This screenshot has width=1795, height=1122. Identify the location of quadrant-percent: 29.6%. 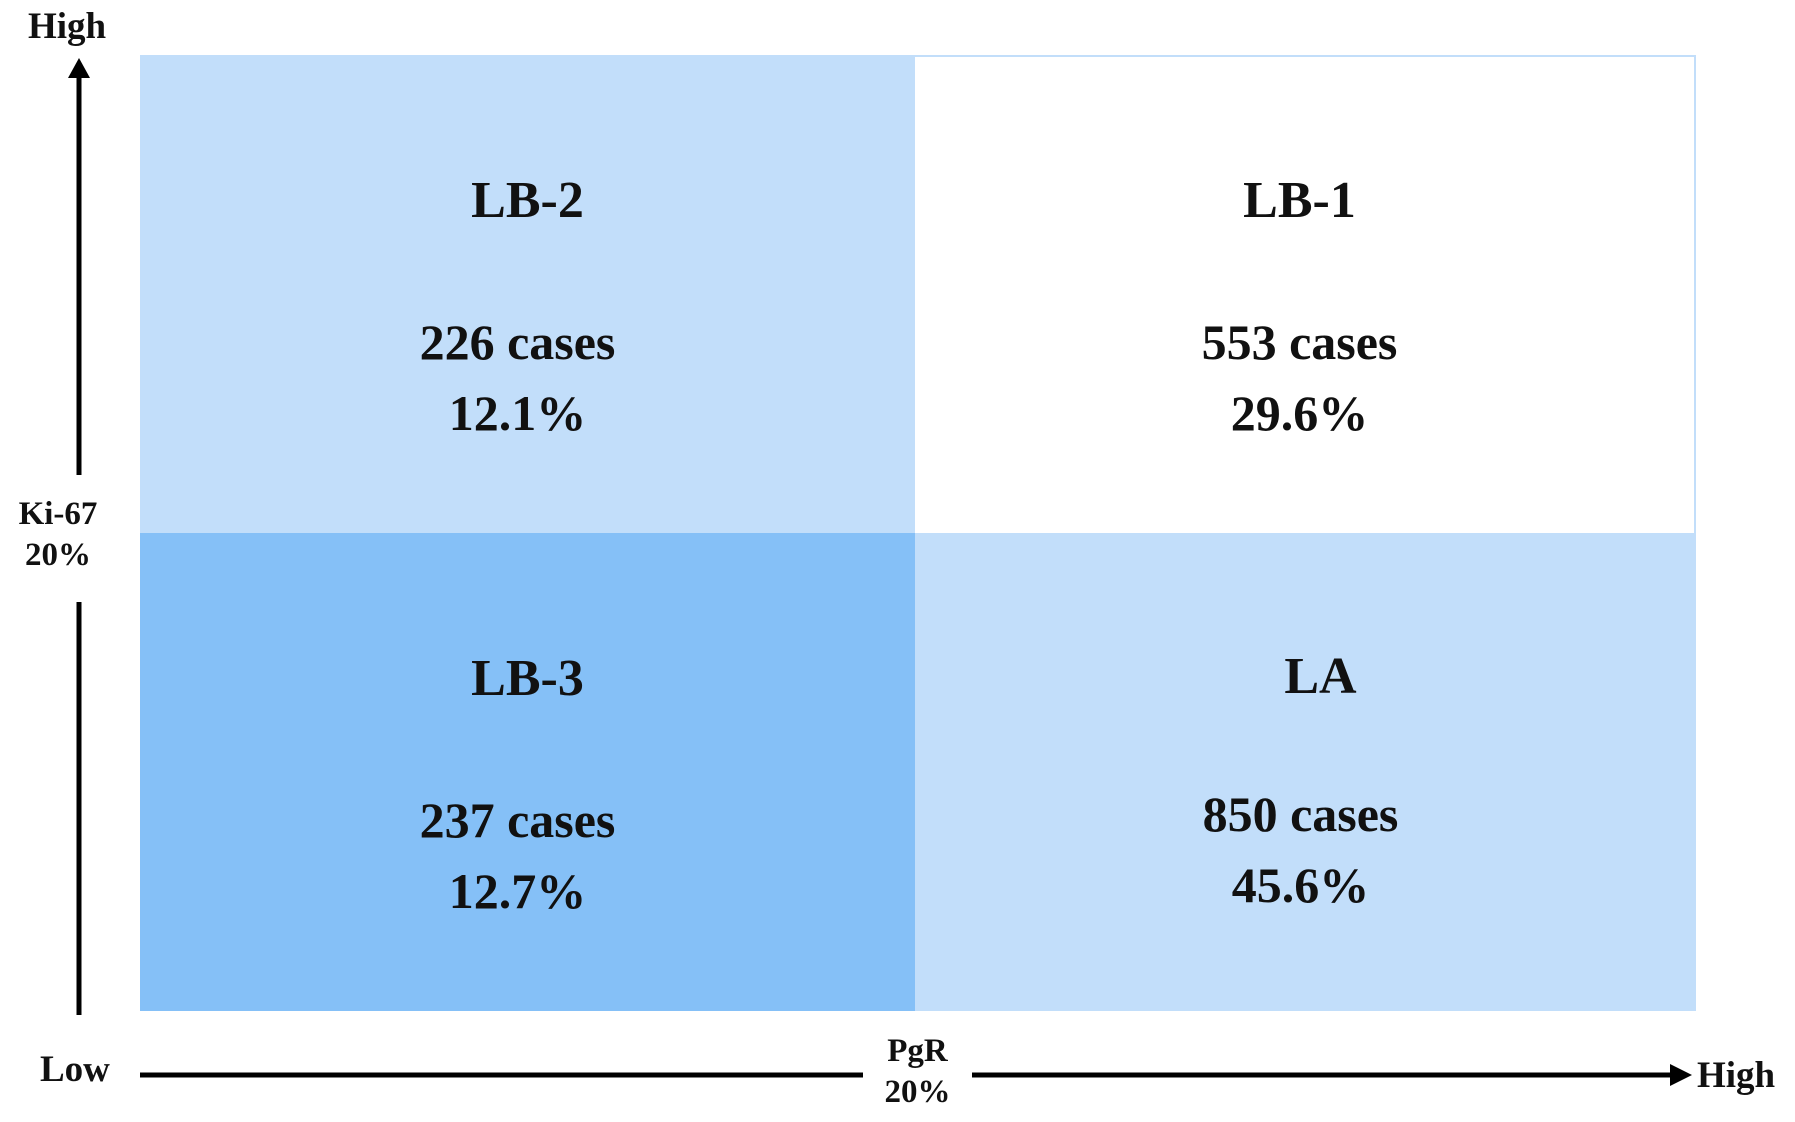
(1299, 413).